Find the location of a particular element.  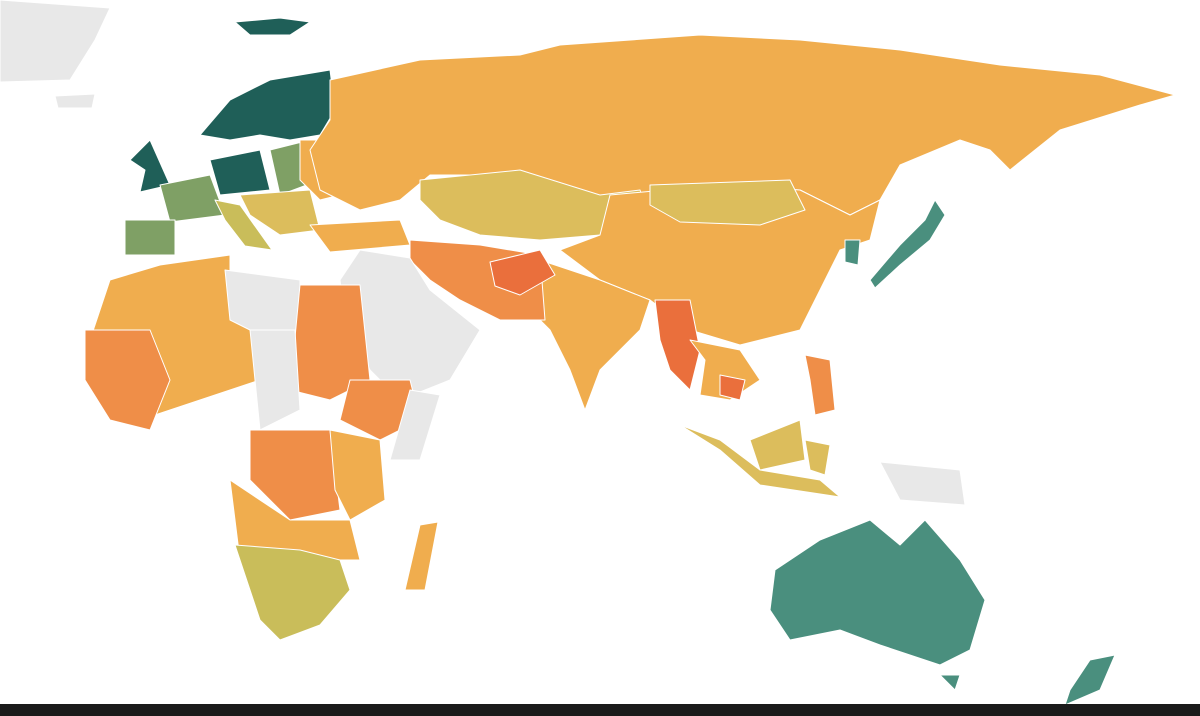

balkans is located at coordinates (280, 212).